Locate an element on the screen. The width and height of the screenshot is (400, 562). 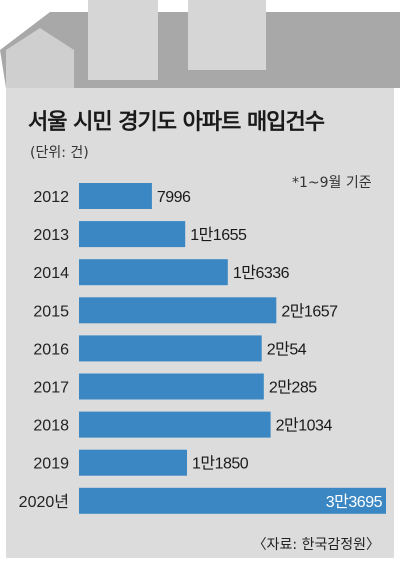
value-label: 2만1657 is located at coordinates (309, 311).